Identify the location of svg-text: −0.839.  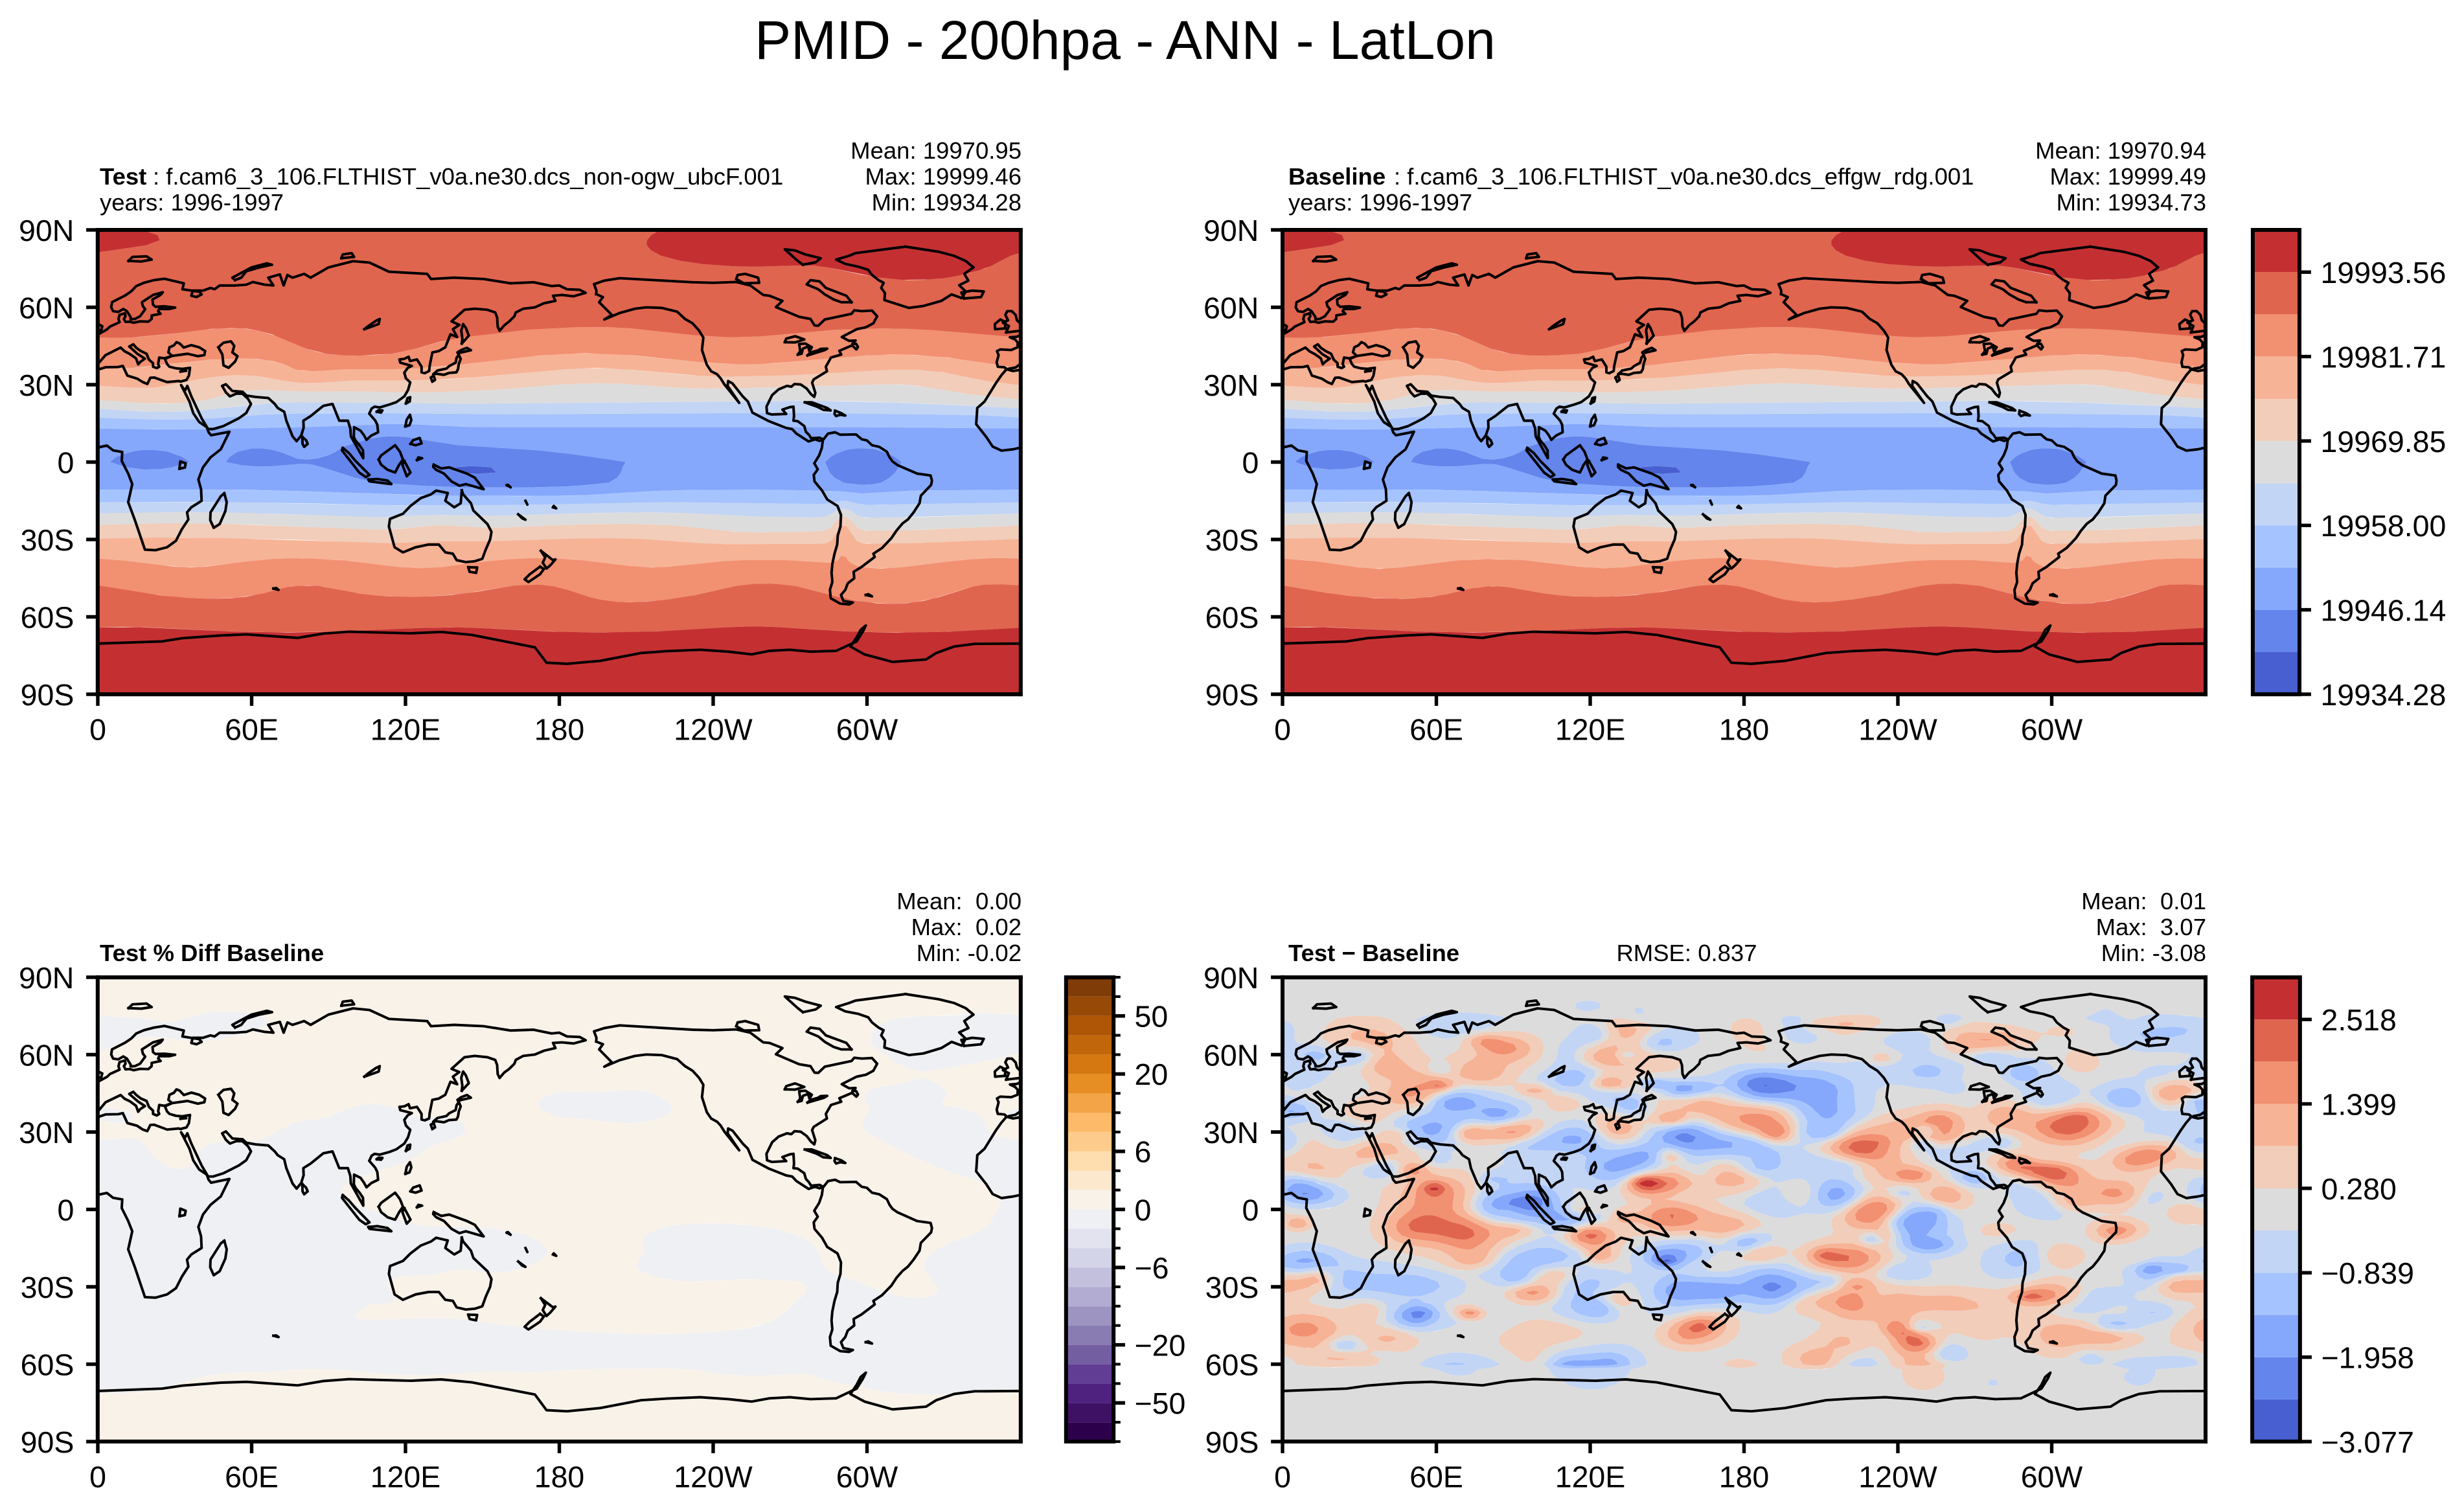
(2367, 1273).